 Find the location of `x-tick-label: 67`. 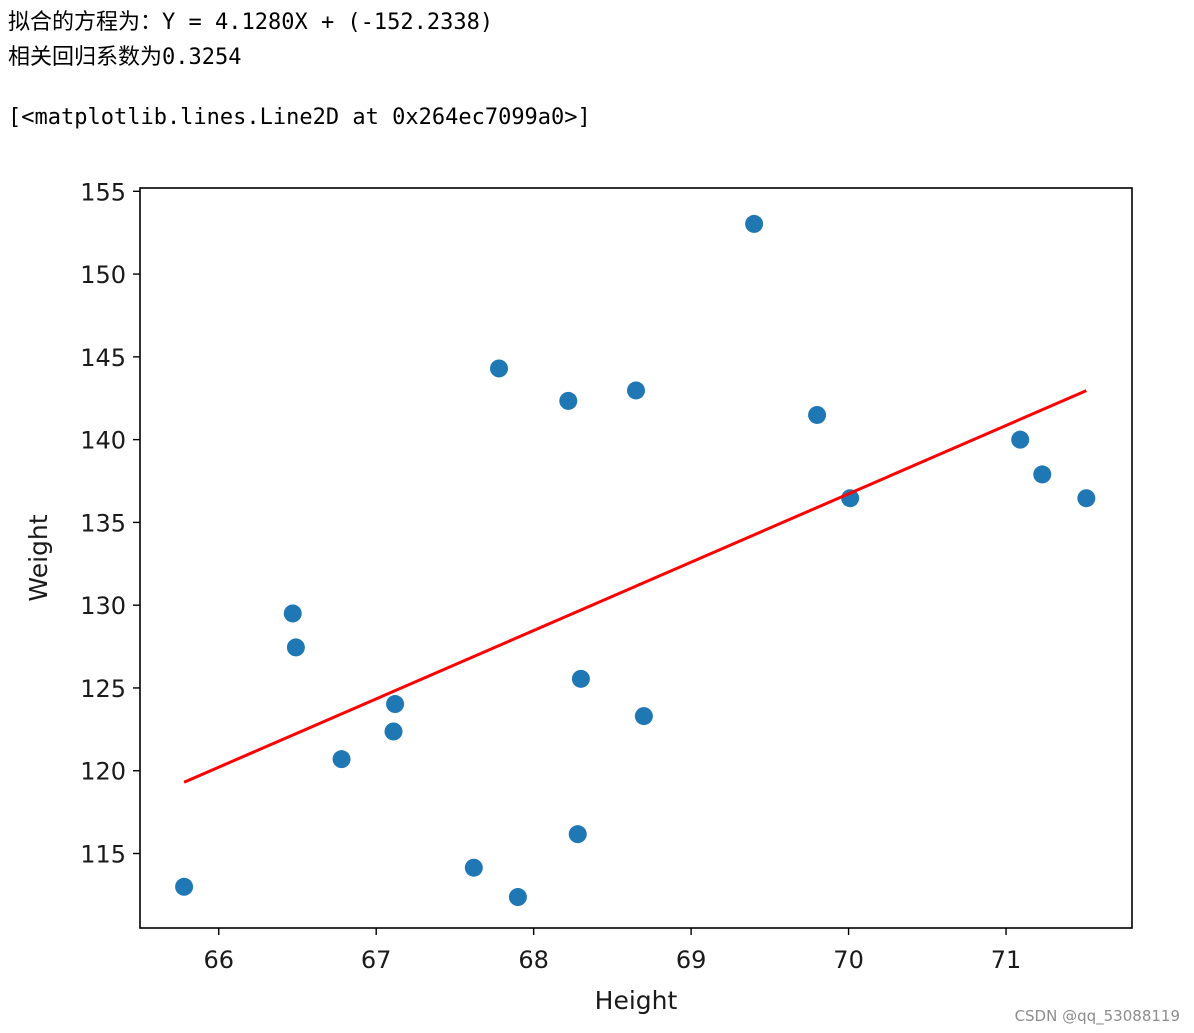

x-tick-label: 67 is located at coordinates (376, 960).